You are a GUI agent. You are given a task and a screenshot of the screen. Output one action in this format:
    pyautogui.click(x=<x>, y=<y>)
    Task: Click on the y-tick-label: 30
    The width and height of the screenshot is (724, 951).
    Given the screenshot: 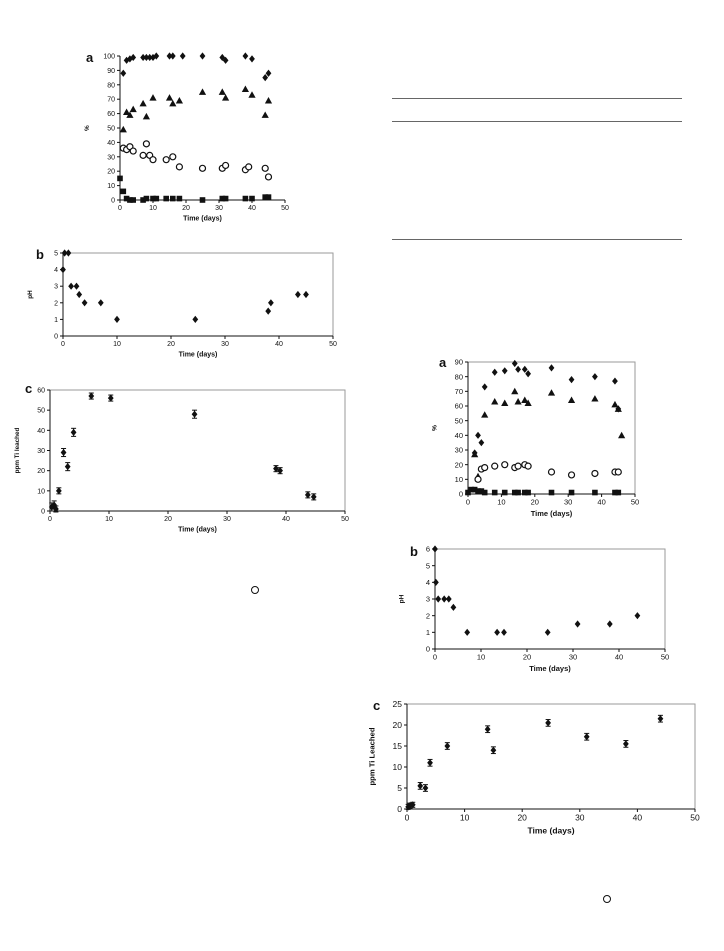 What is the action you would take?
    pyautogui.click(x=459, y=450)
    